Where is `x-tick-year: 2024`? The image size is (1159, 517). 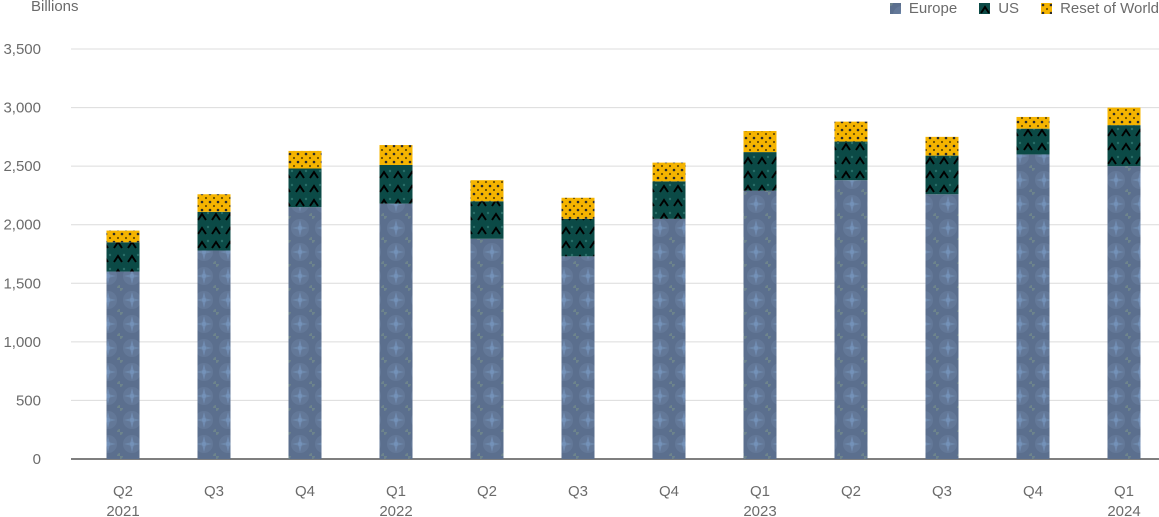
x-tick-year: 2024 is located at coordinates (1123, 510).